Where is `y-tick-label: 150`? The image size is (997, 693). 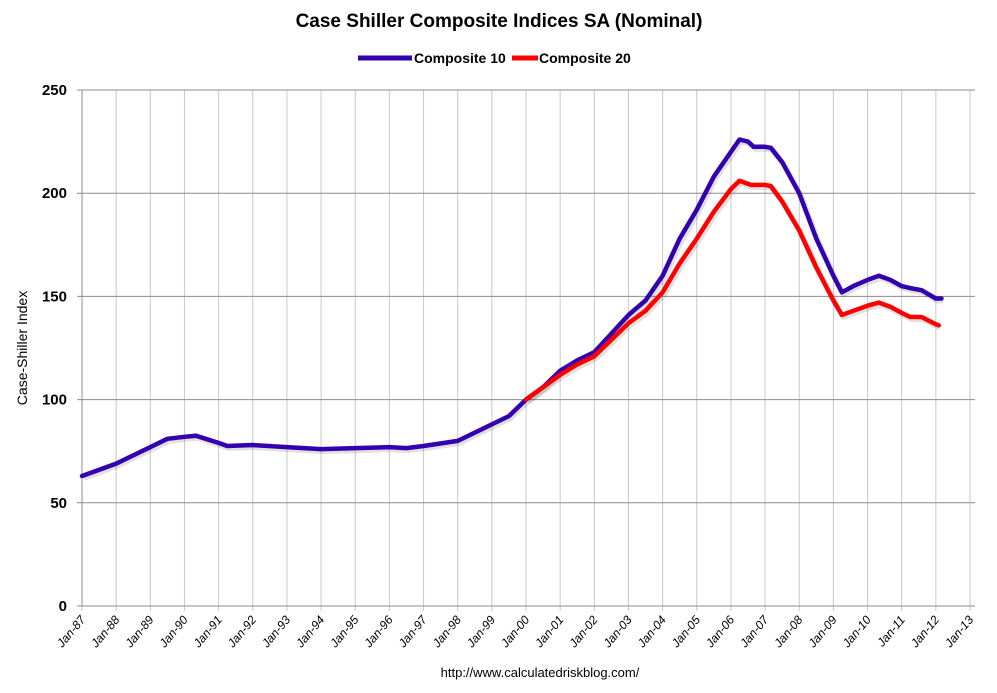
y-tick-label: 150 is located at coordinates (54, 296).